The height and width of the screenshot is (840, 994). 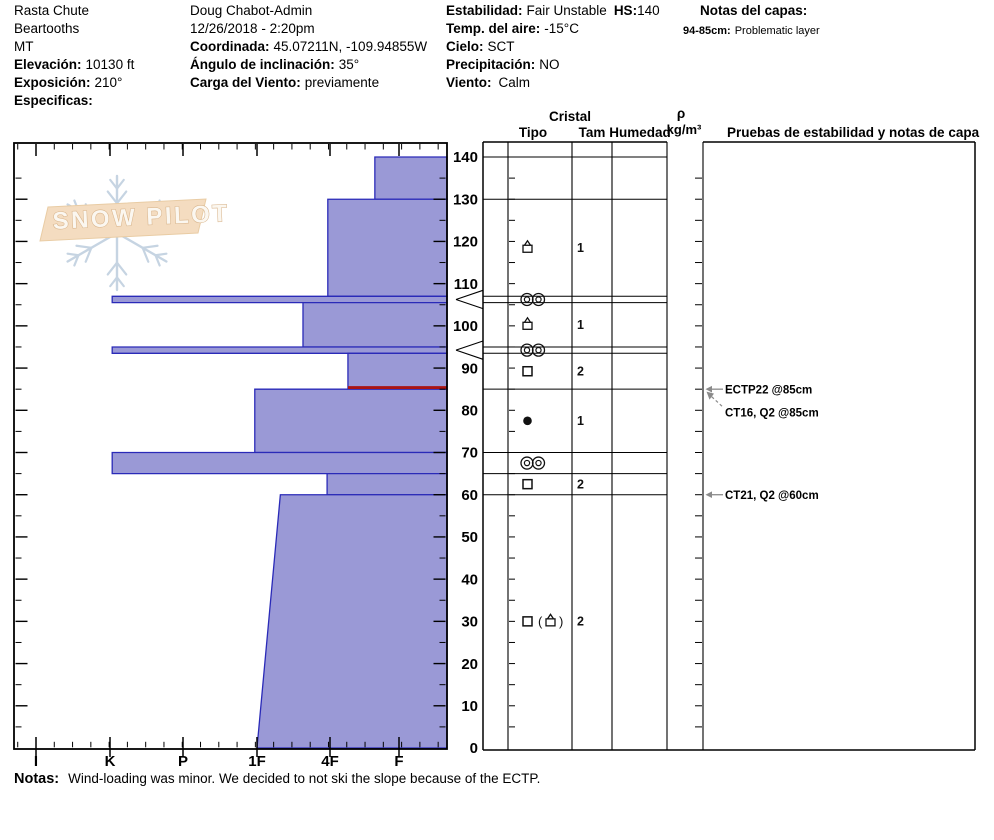 I want to click on test-arrow-line, so click(x=716, y=400).